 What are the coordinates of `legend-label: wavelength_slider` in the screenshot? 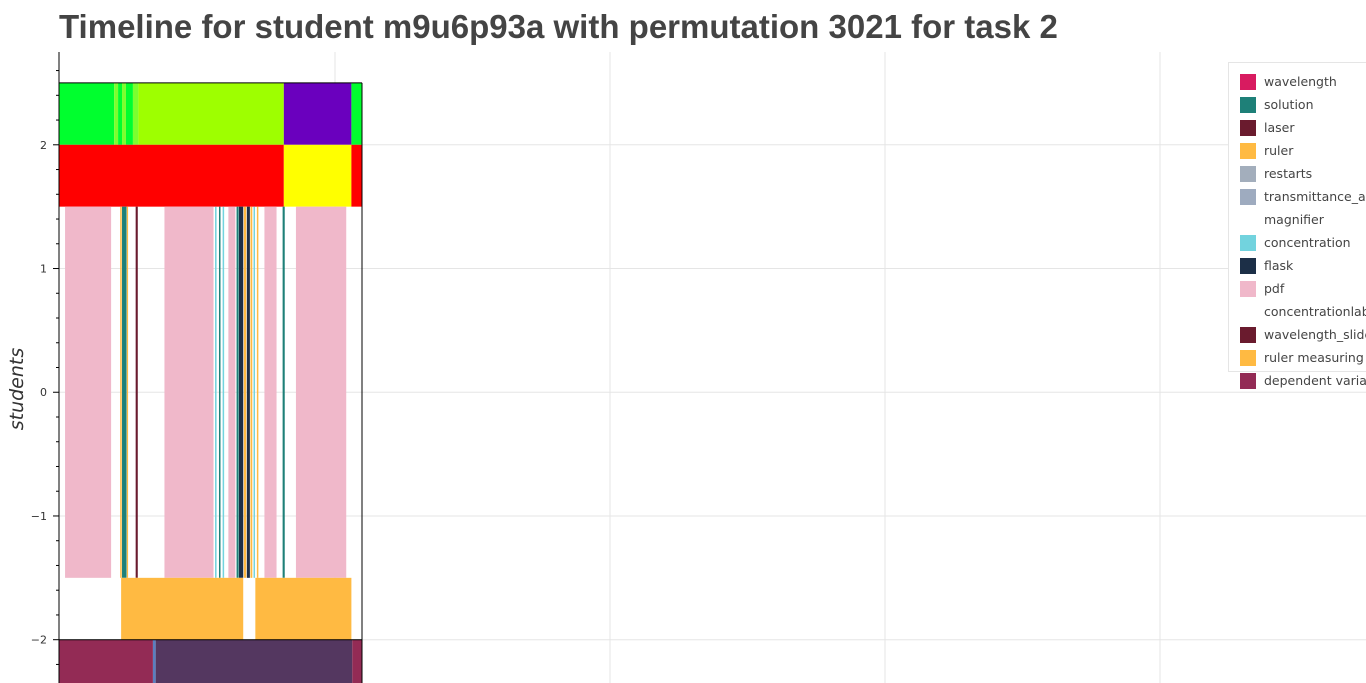 It's located at (1315, 334).